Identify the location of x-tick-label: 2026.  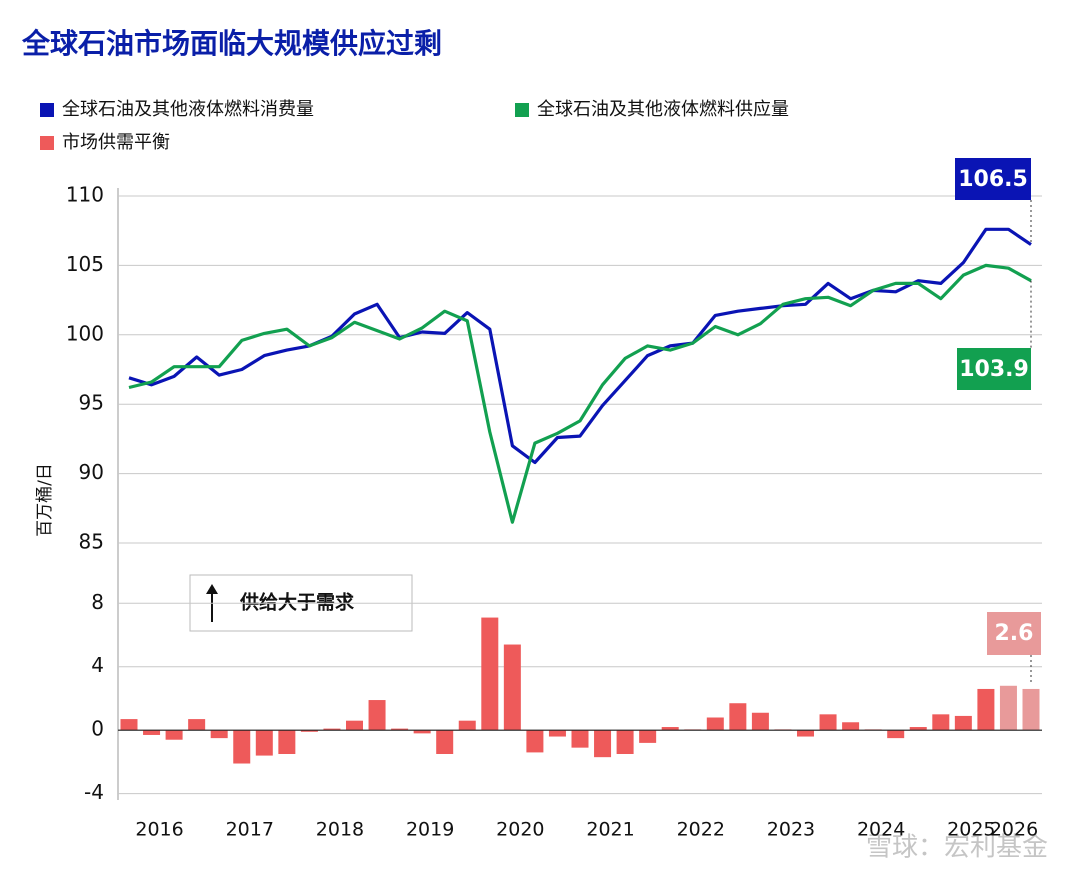
(1014, 830).